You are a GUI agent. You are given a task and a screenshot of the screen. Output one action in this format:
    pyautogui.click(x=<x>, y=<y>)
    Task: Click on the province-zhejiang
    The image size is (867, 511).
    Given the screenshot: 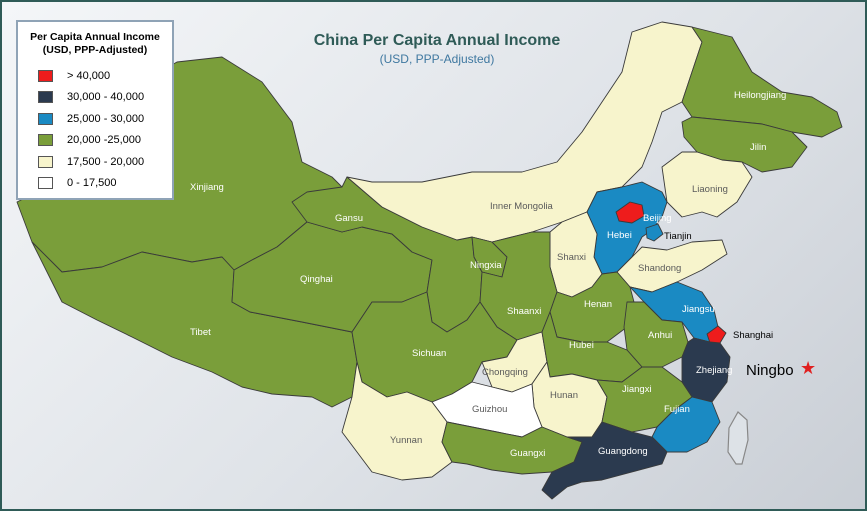 What is the action you would take?
    pyautogui.click(x=706, y=370)
    